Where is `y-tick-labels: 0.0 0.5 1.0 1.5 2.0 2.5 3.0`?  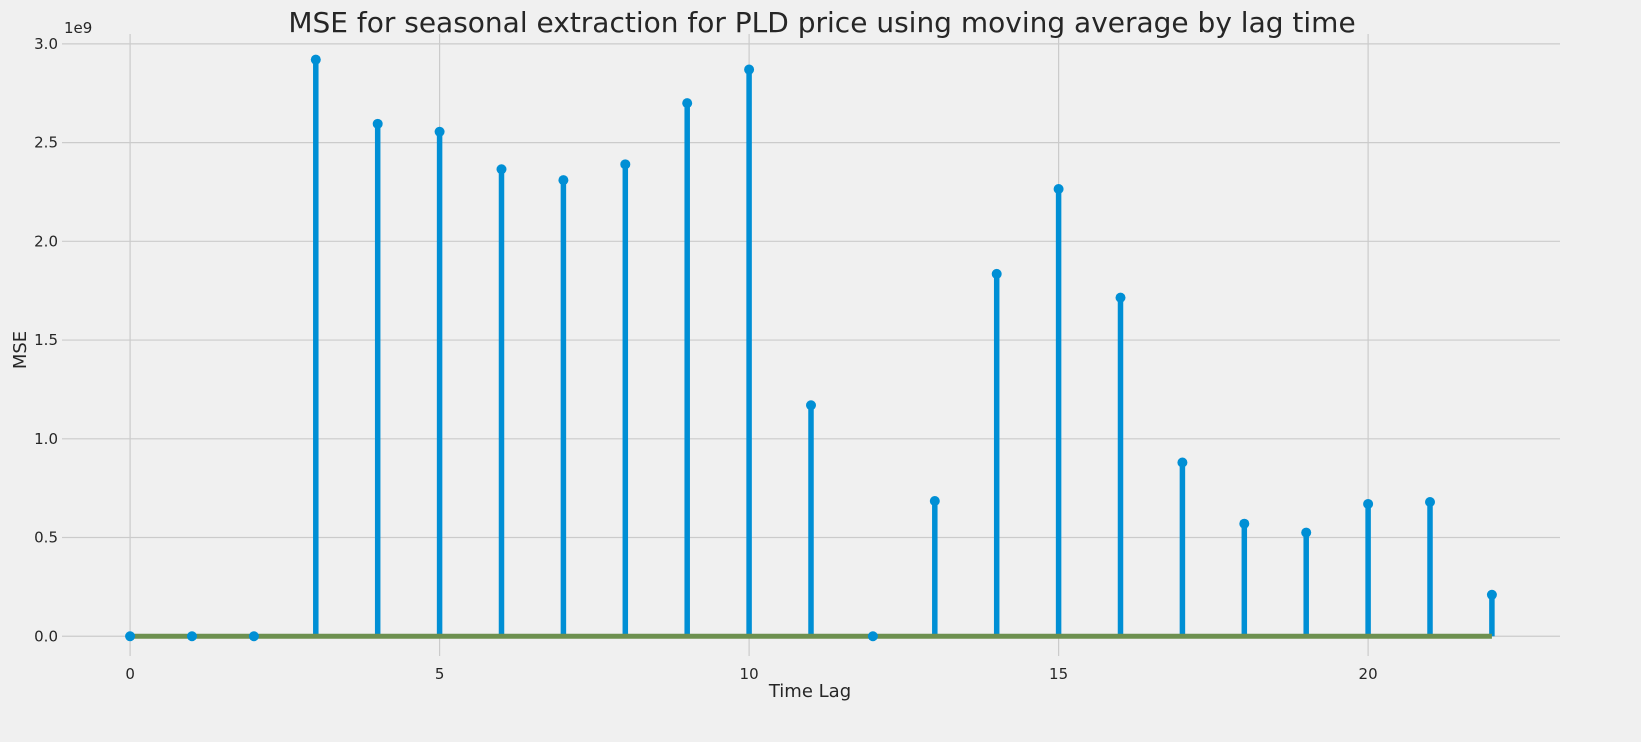 y-tick-labels: 0.0 0.5 1.0 1.5 2.0 2.5 3.0 is located at coordinates (46, 340).